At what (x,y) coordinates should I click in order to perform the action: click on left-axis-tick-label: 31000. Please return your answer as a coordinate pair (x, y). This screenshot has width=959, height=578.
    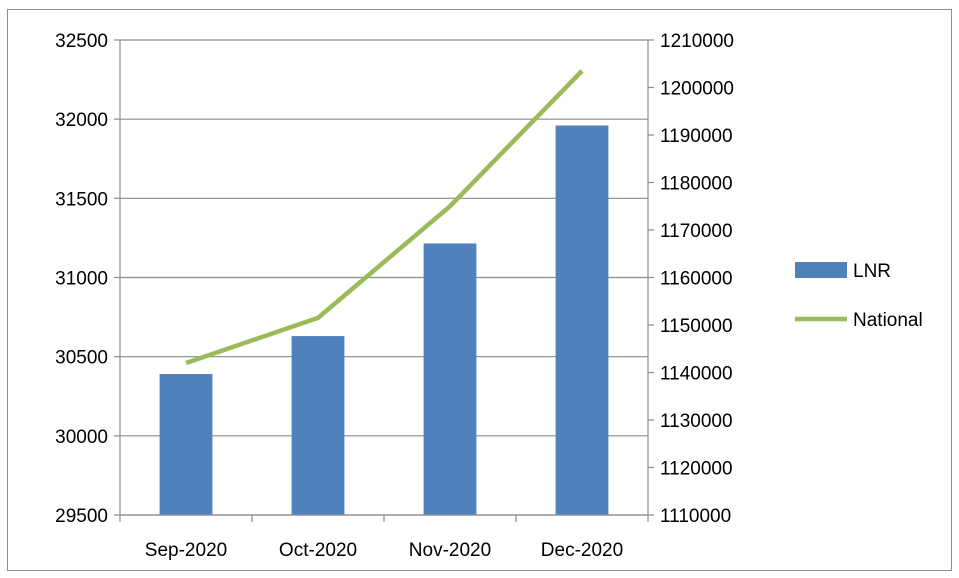
    Looking at the image, I should click on (81, 279).